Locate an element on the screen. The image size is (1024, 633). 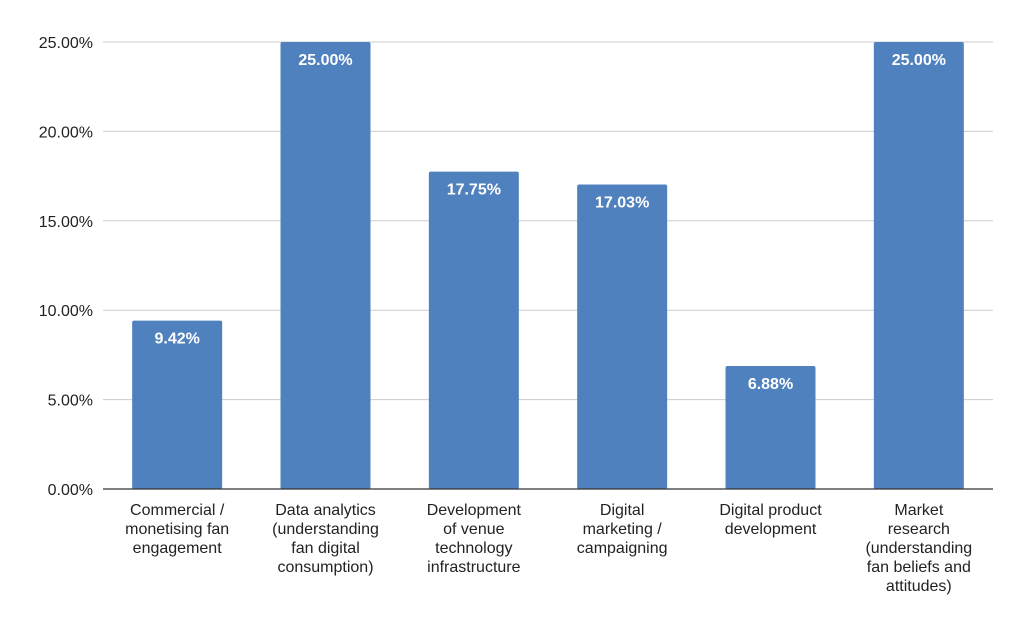
y-tick-label: 5.00% is located at coordinates (70, 401).